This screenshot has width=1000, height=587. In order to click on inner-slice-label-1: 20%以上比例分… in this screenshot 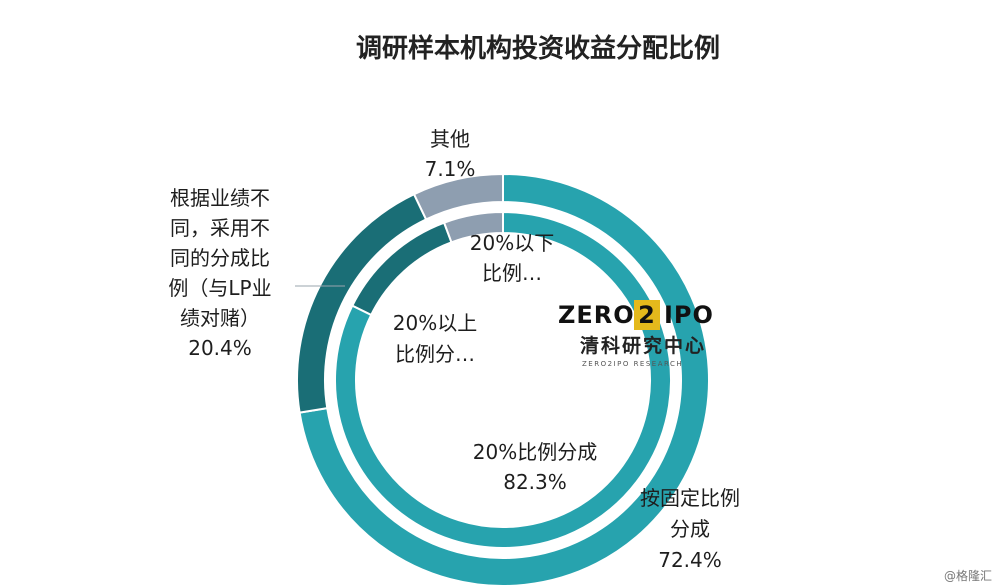, I will do `click(435, 338)`.